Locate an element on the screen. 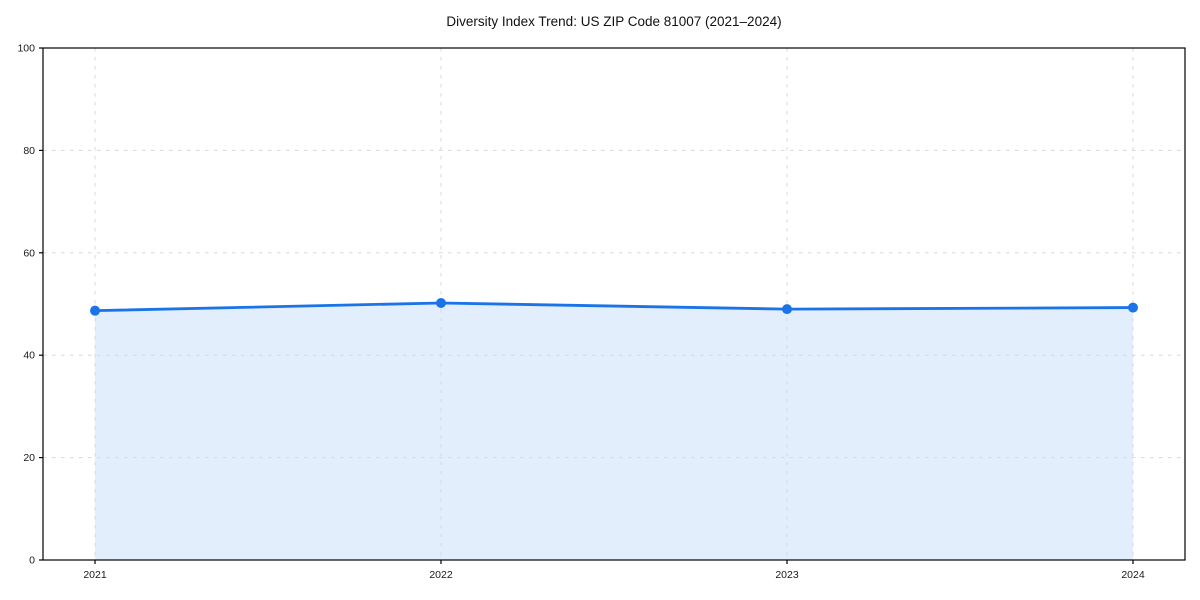 This screenshot has height=600, width=1200. x-tick-label: 2021 is located at coordinates (95, 575).